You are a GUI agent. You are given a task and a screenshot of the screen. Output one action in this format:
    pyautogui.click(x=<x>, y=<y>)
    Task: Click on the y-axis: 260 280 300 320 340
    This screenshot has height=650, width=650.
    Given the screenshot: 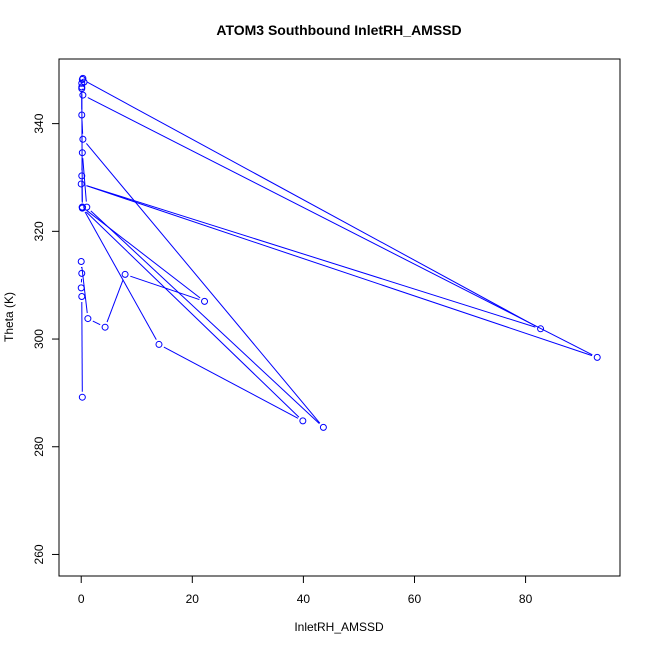 What is the action you would take?
    pyautogui.click(x=46, y=338)
    